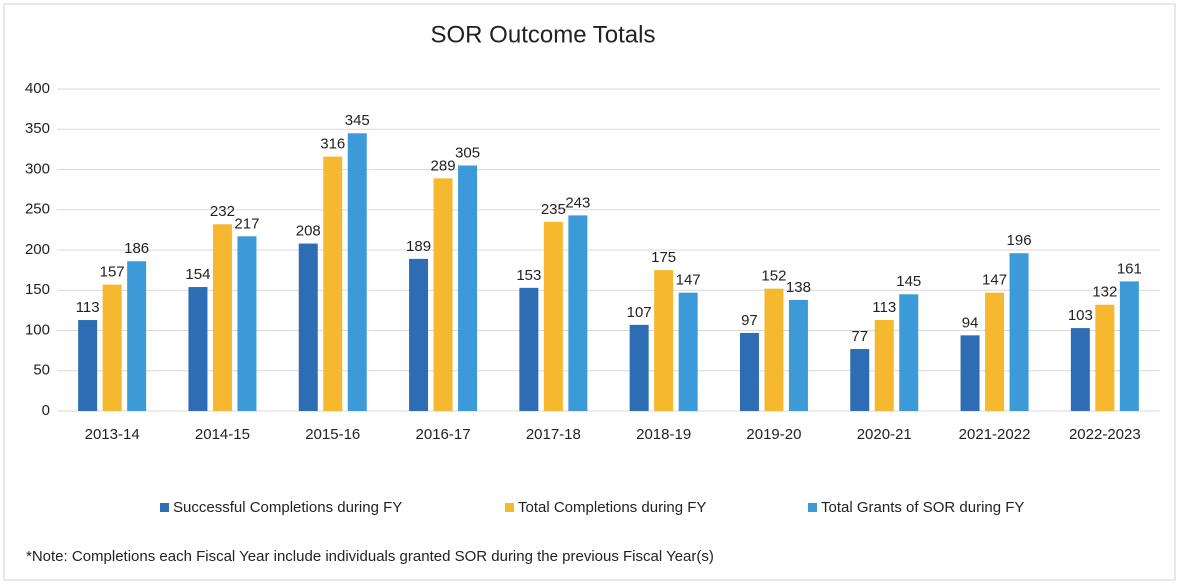  What do you see at coordinates (749, 320) in the screenshot?
I see `value-label: 97` at bounding box center [749, 320].